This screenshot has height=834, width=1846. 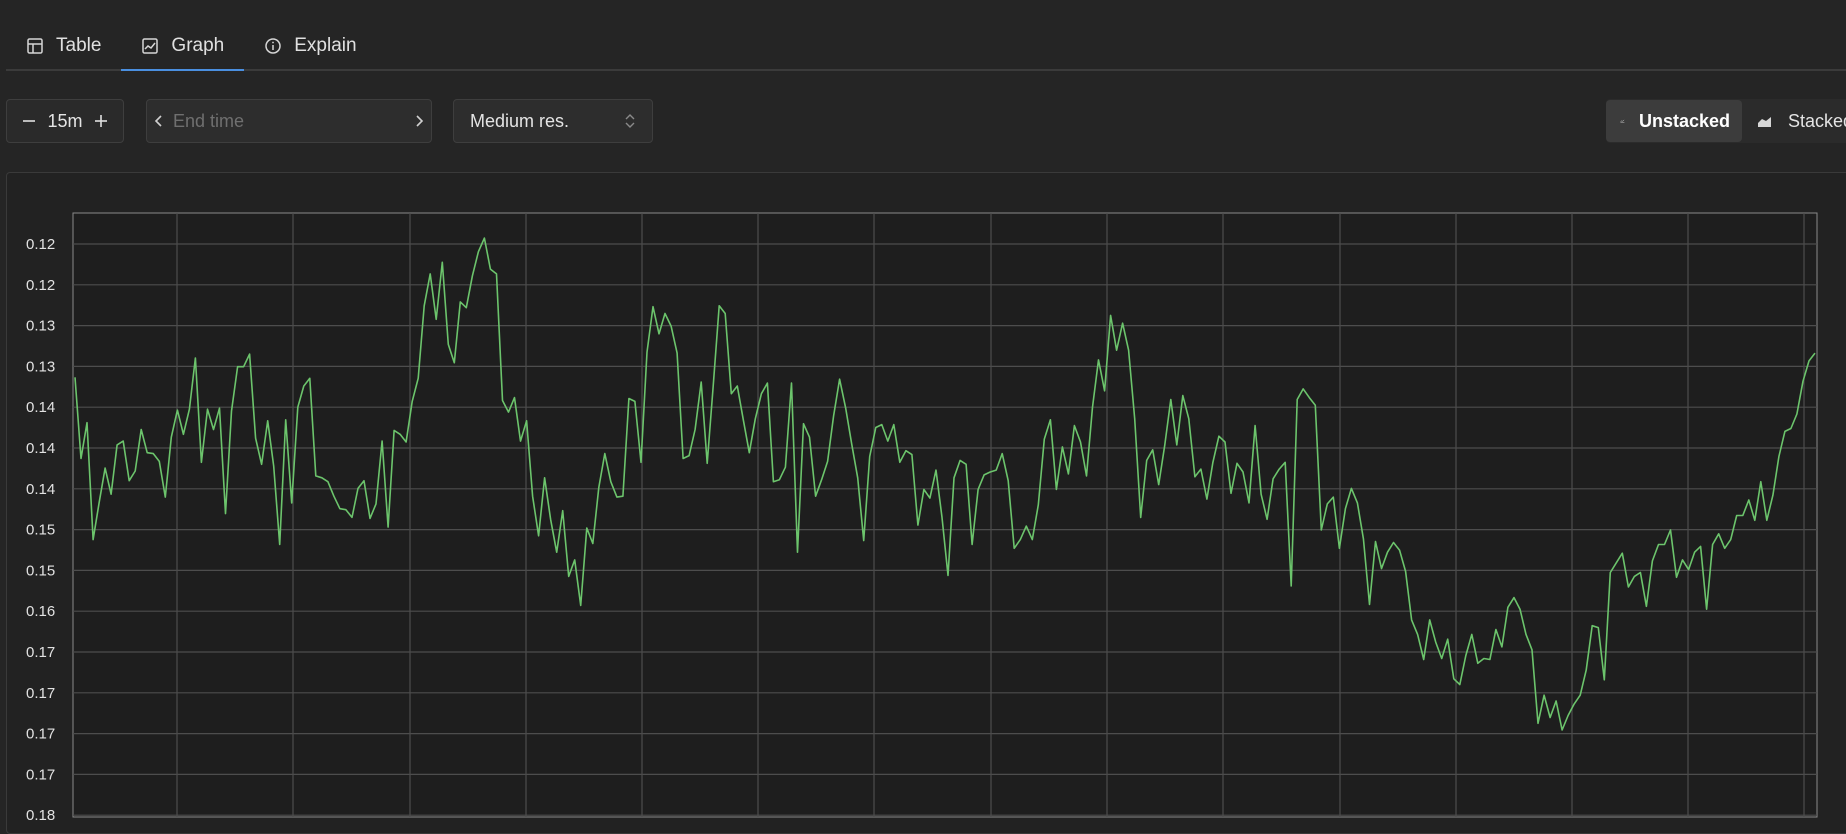 I want to click on end-time-prev-button, so click(x=159, y=121).